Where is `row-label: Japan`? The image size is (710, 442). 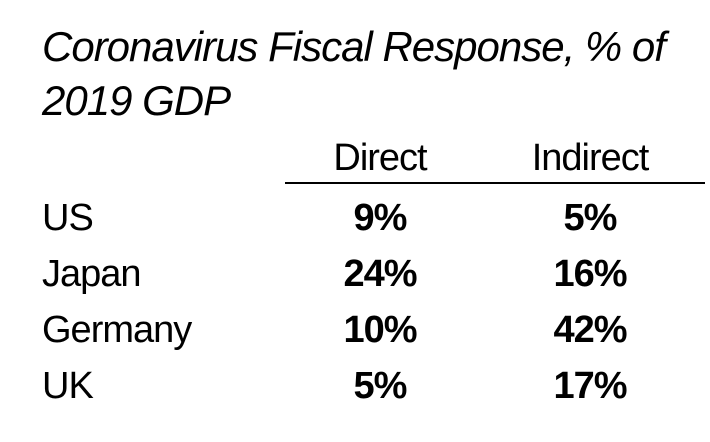
row-label: Japan is located at coordinates (92, 273).